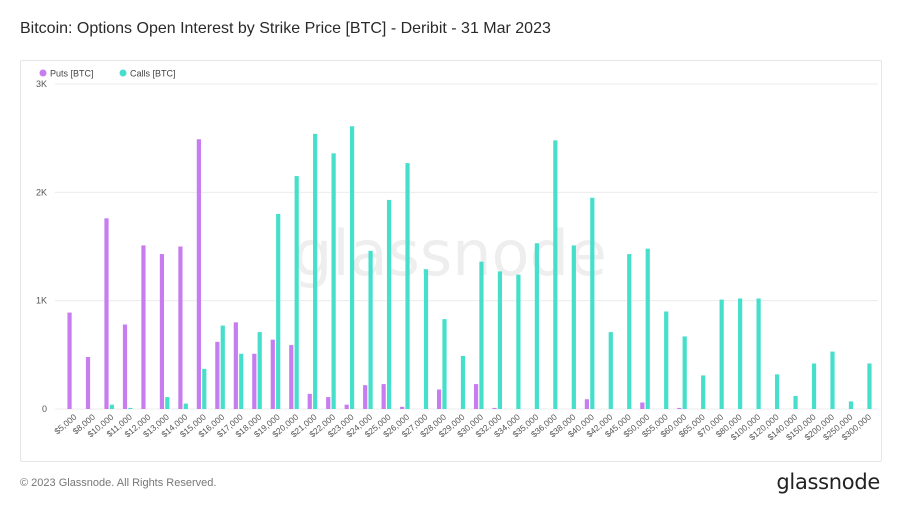 The width and height of the screenshot is (900, 506). I want to click on y-tick-label: 2K, so click(41, 192).